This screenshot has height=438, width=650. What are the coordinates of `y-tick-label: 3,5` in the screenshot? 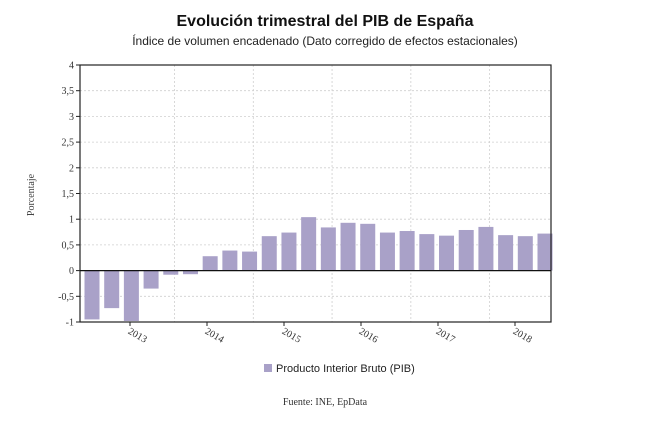 It's located at (68, 91).